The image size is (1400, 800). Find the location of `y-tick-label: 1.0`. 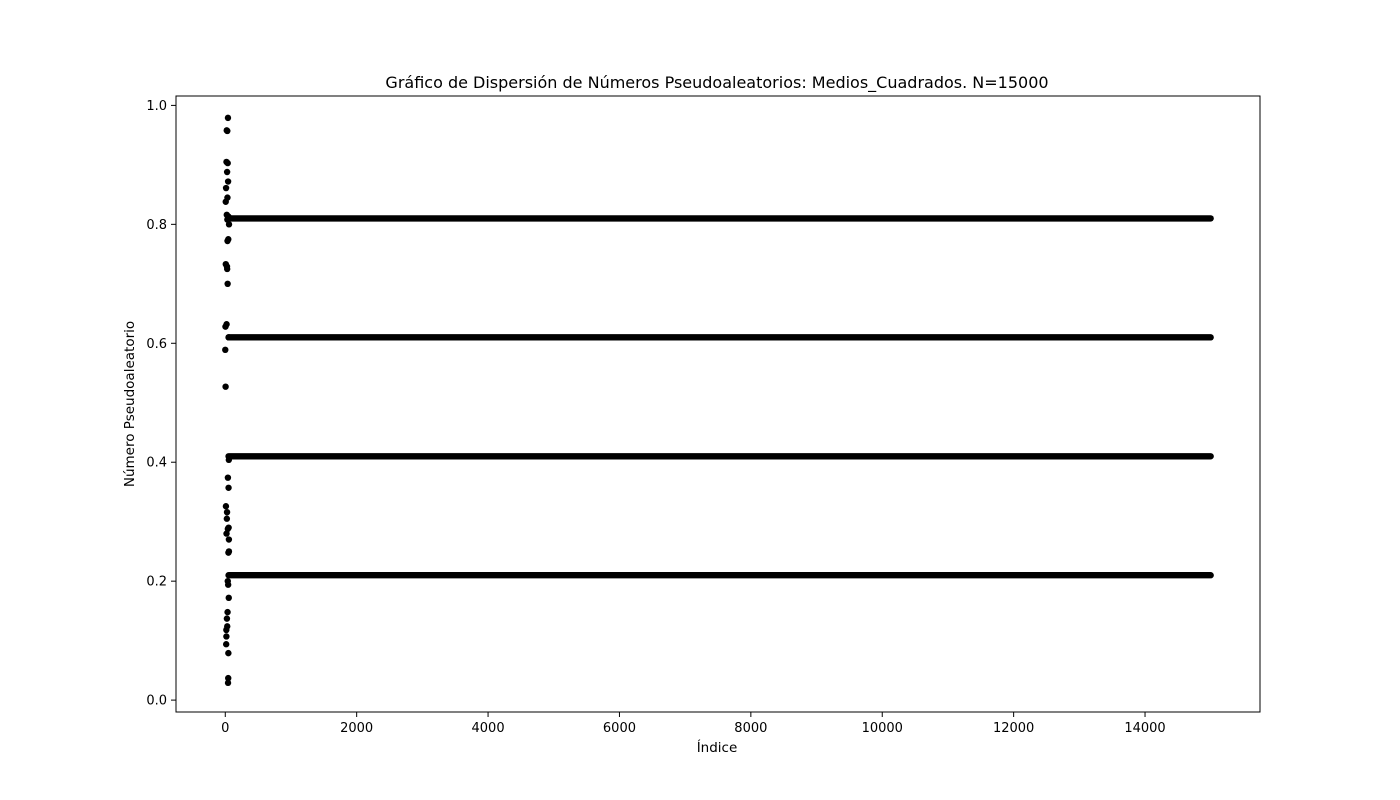

y-tick-label: 1.0 is located at coordinates (156, 106).